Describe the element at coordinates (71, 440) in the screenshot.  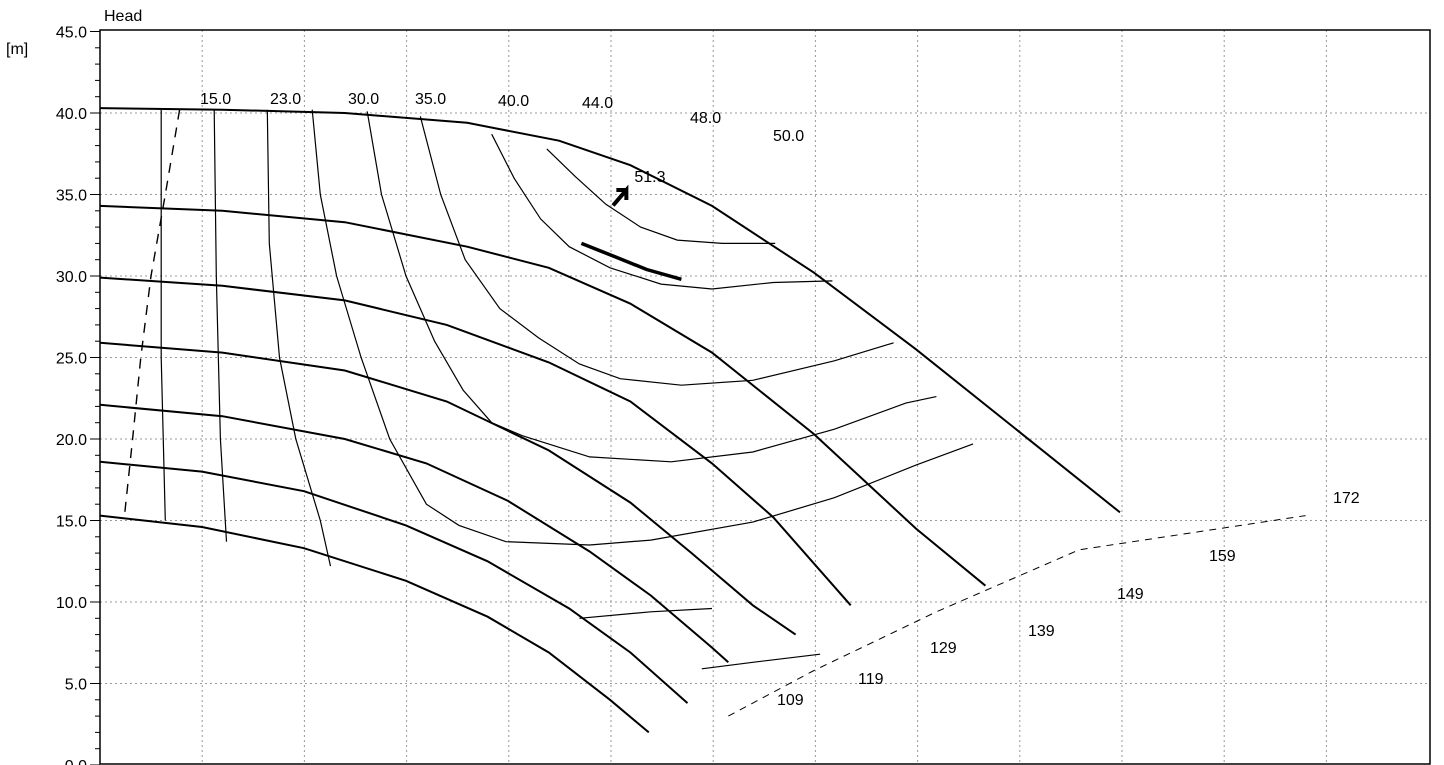
I see `y-tick-label: 20.0` at that location.